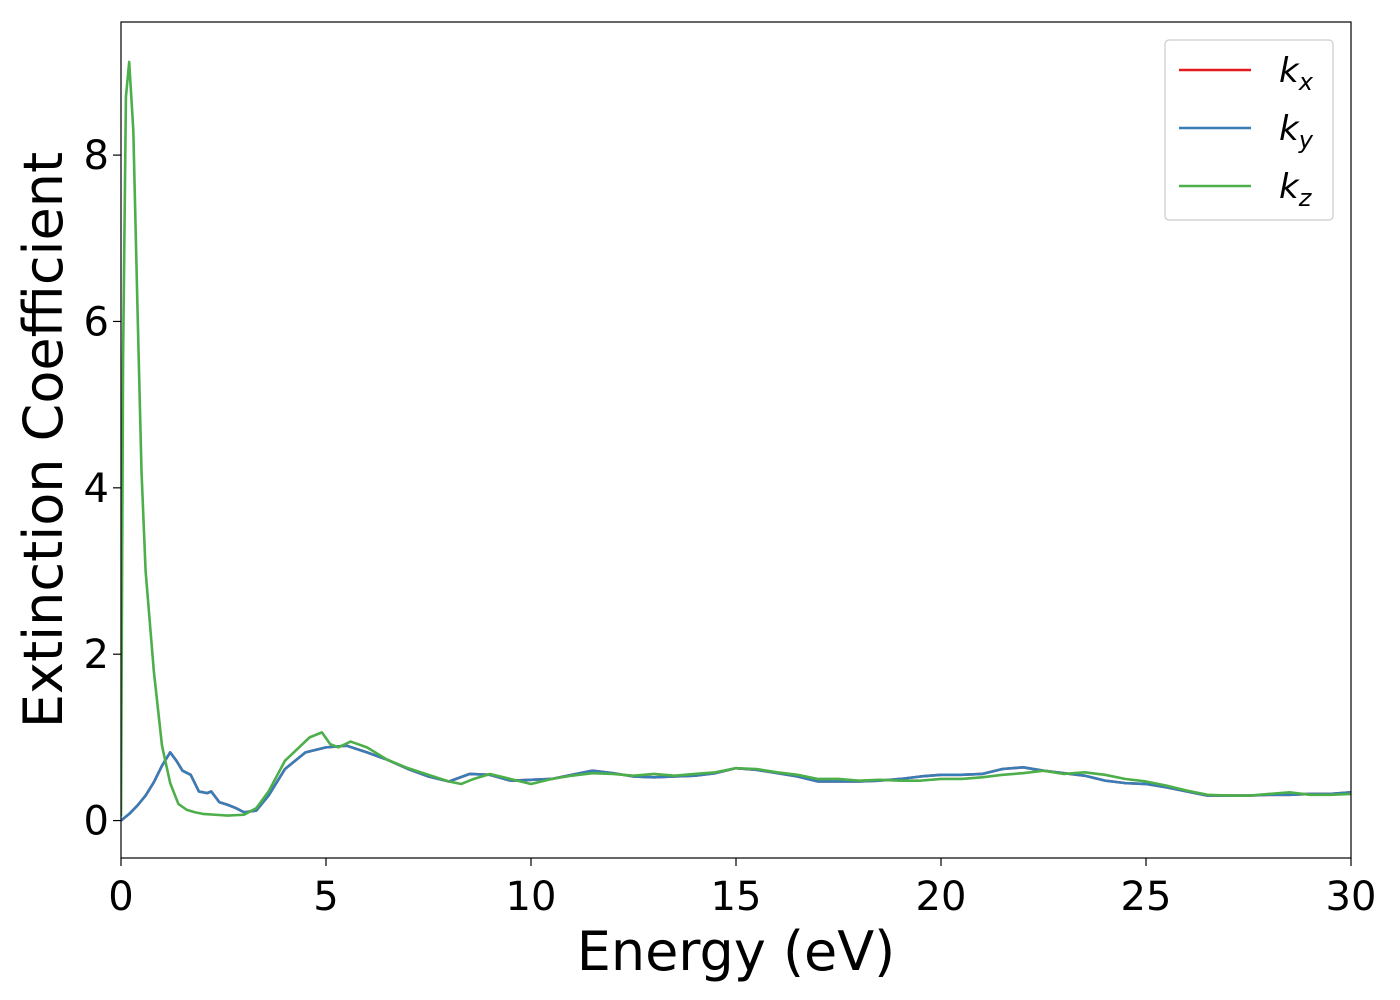 The height and width of the screenshot is (1000, 1400). What do you see at coordinates (1306, 82) in the screenshot?
I see `legend-label-subscript: x` at bounding box center [1306, 82].